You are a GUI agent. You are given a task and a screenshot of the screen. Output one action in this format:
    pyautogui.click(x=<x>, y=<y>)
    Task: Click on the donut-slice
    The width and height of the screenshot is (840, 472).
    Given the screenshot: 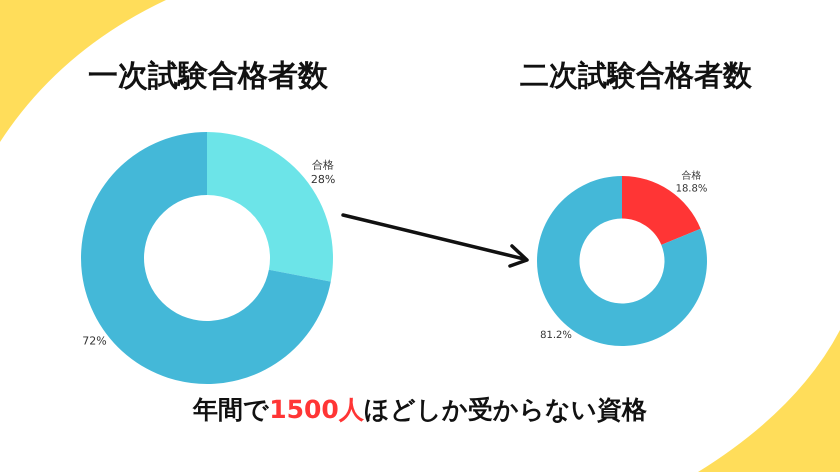 What is the action you would take?
    pyautogui.click(x=270, y=207)
    